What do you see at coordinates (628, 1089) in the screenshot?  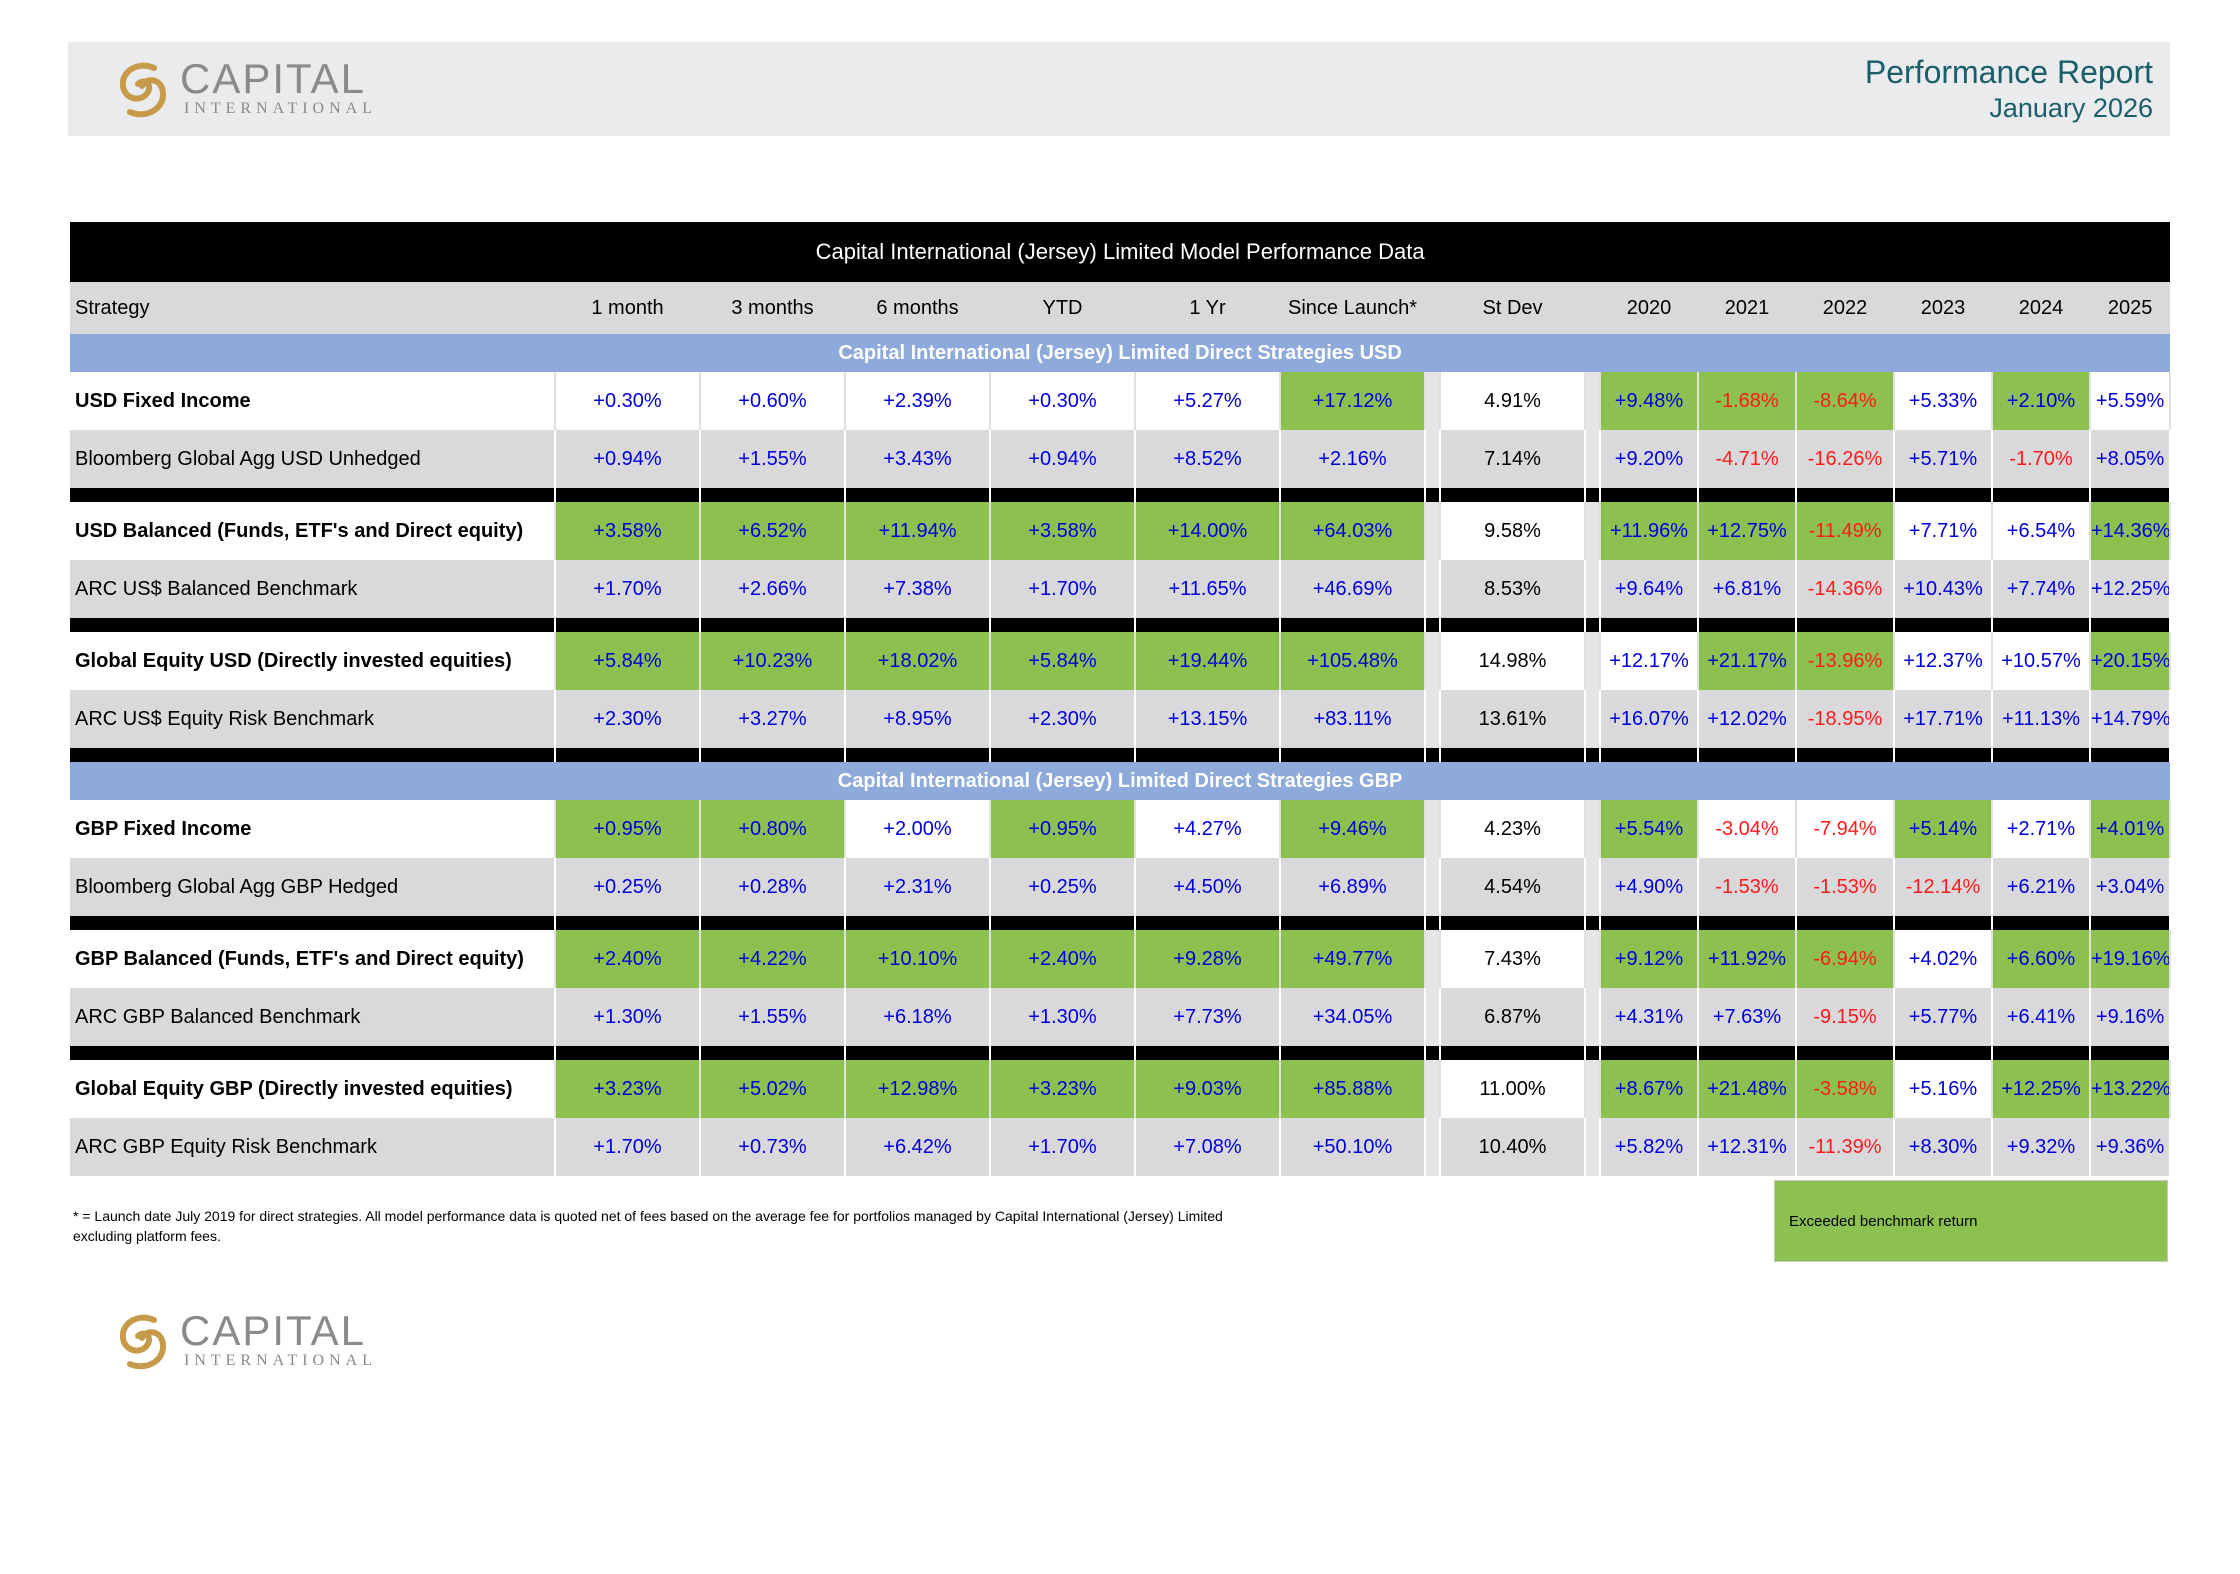 I see `period-return-cell: +3.23%` at bounding box center [628, 1089].